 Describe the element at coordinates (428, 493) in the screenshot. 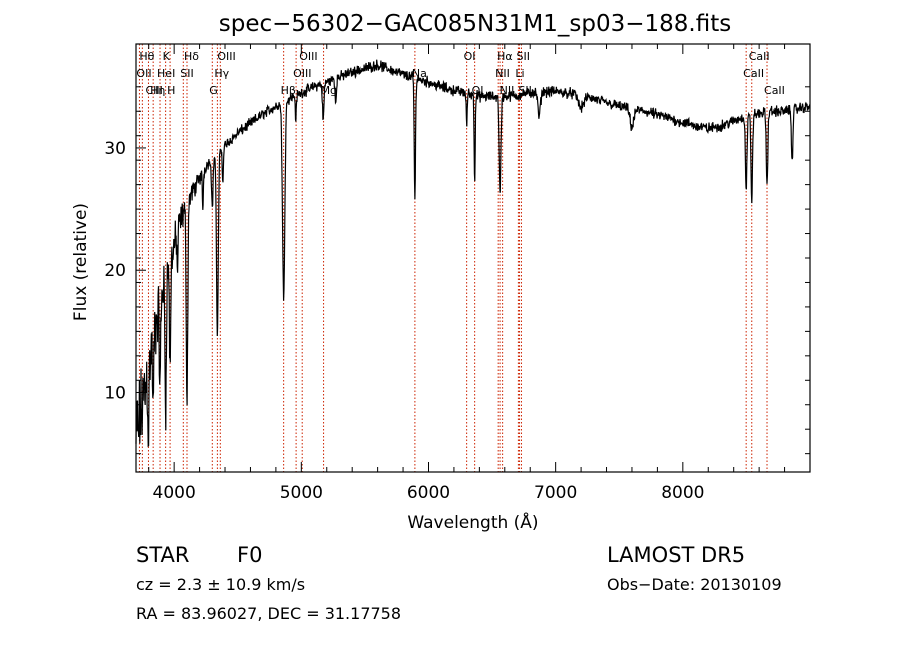

I see `x-tick-label: 6000` at that location.